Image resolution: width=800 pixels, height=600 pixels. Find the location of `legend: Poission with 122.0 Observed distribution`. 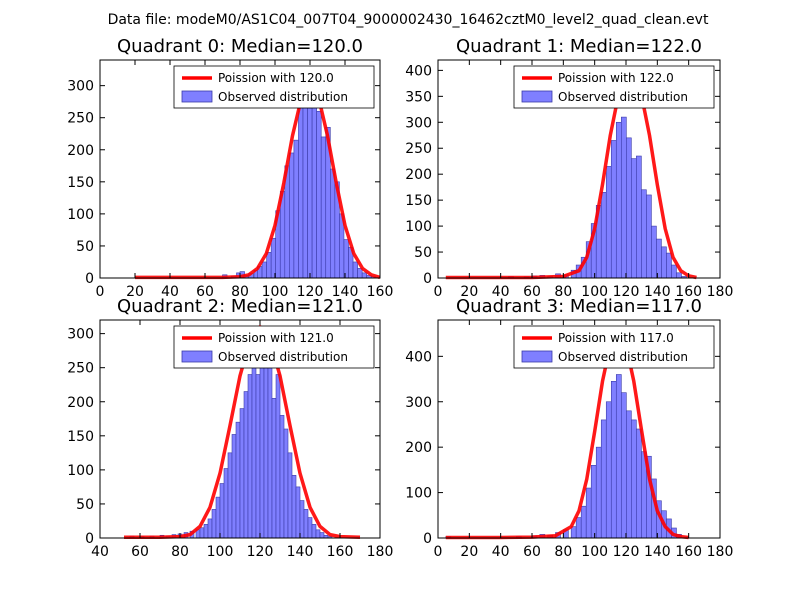

legend: Poission with 122.0 Observed distribution is located at coordinates (614, 87).